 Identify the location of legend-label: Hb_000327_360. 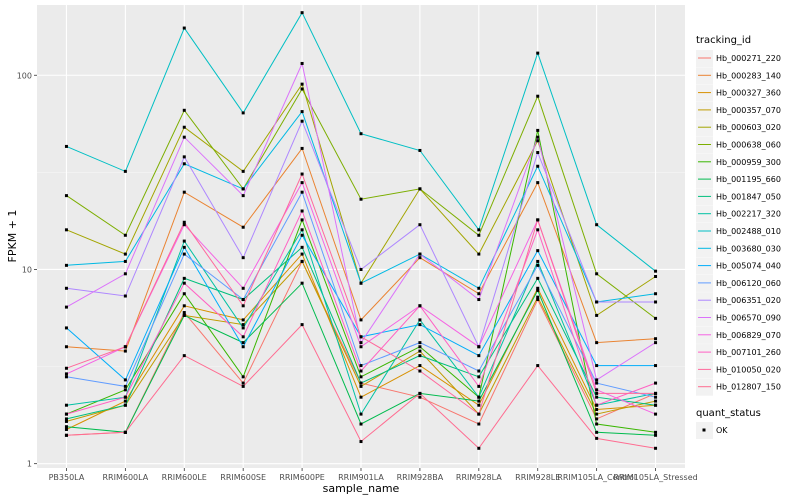
(748, 93).